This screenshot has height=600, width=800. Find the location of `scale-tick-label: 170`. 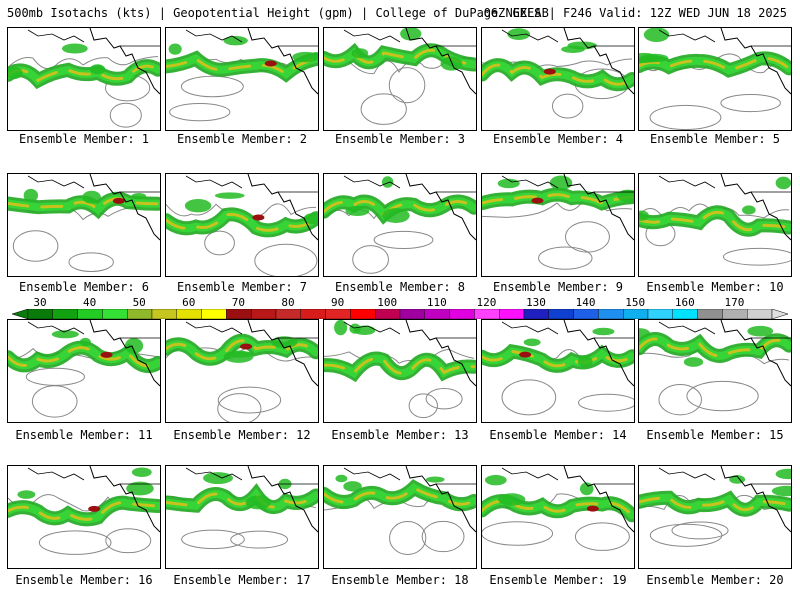

scale-tick-label: 170 is located at coordinates (734, 302).